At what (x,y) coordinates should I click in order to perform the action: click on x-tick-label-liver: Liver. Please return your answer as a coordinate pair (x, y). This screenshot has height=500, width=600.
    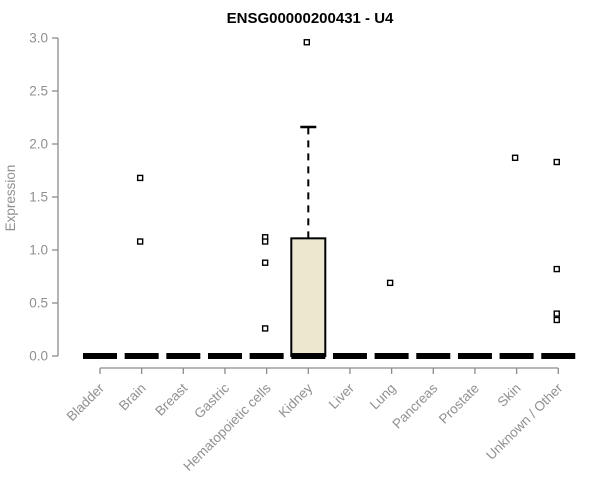
    Looking at the image, I should click on (342, 396).